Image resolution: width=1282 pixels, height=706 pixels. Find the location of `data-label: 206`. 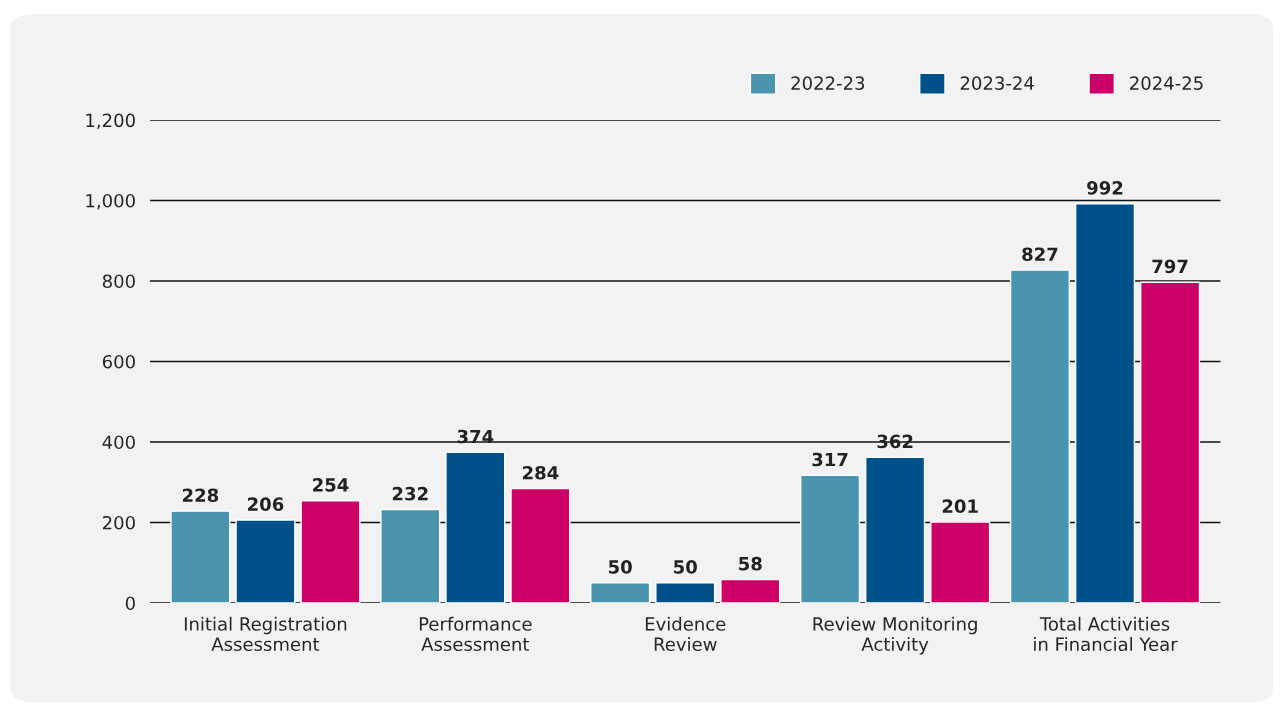

data-label: 206 is located at coordinates (266, 504).